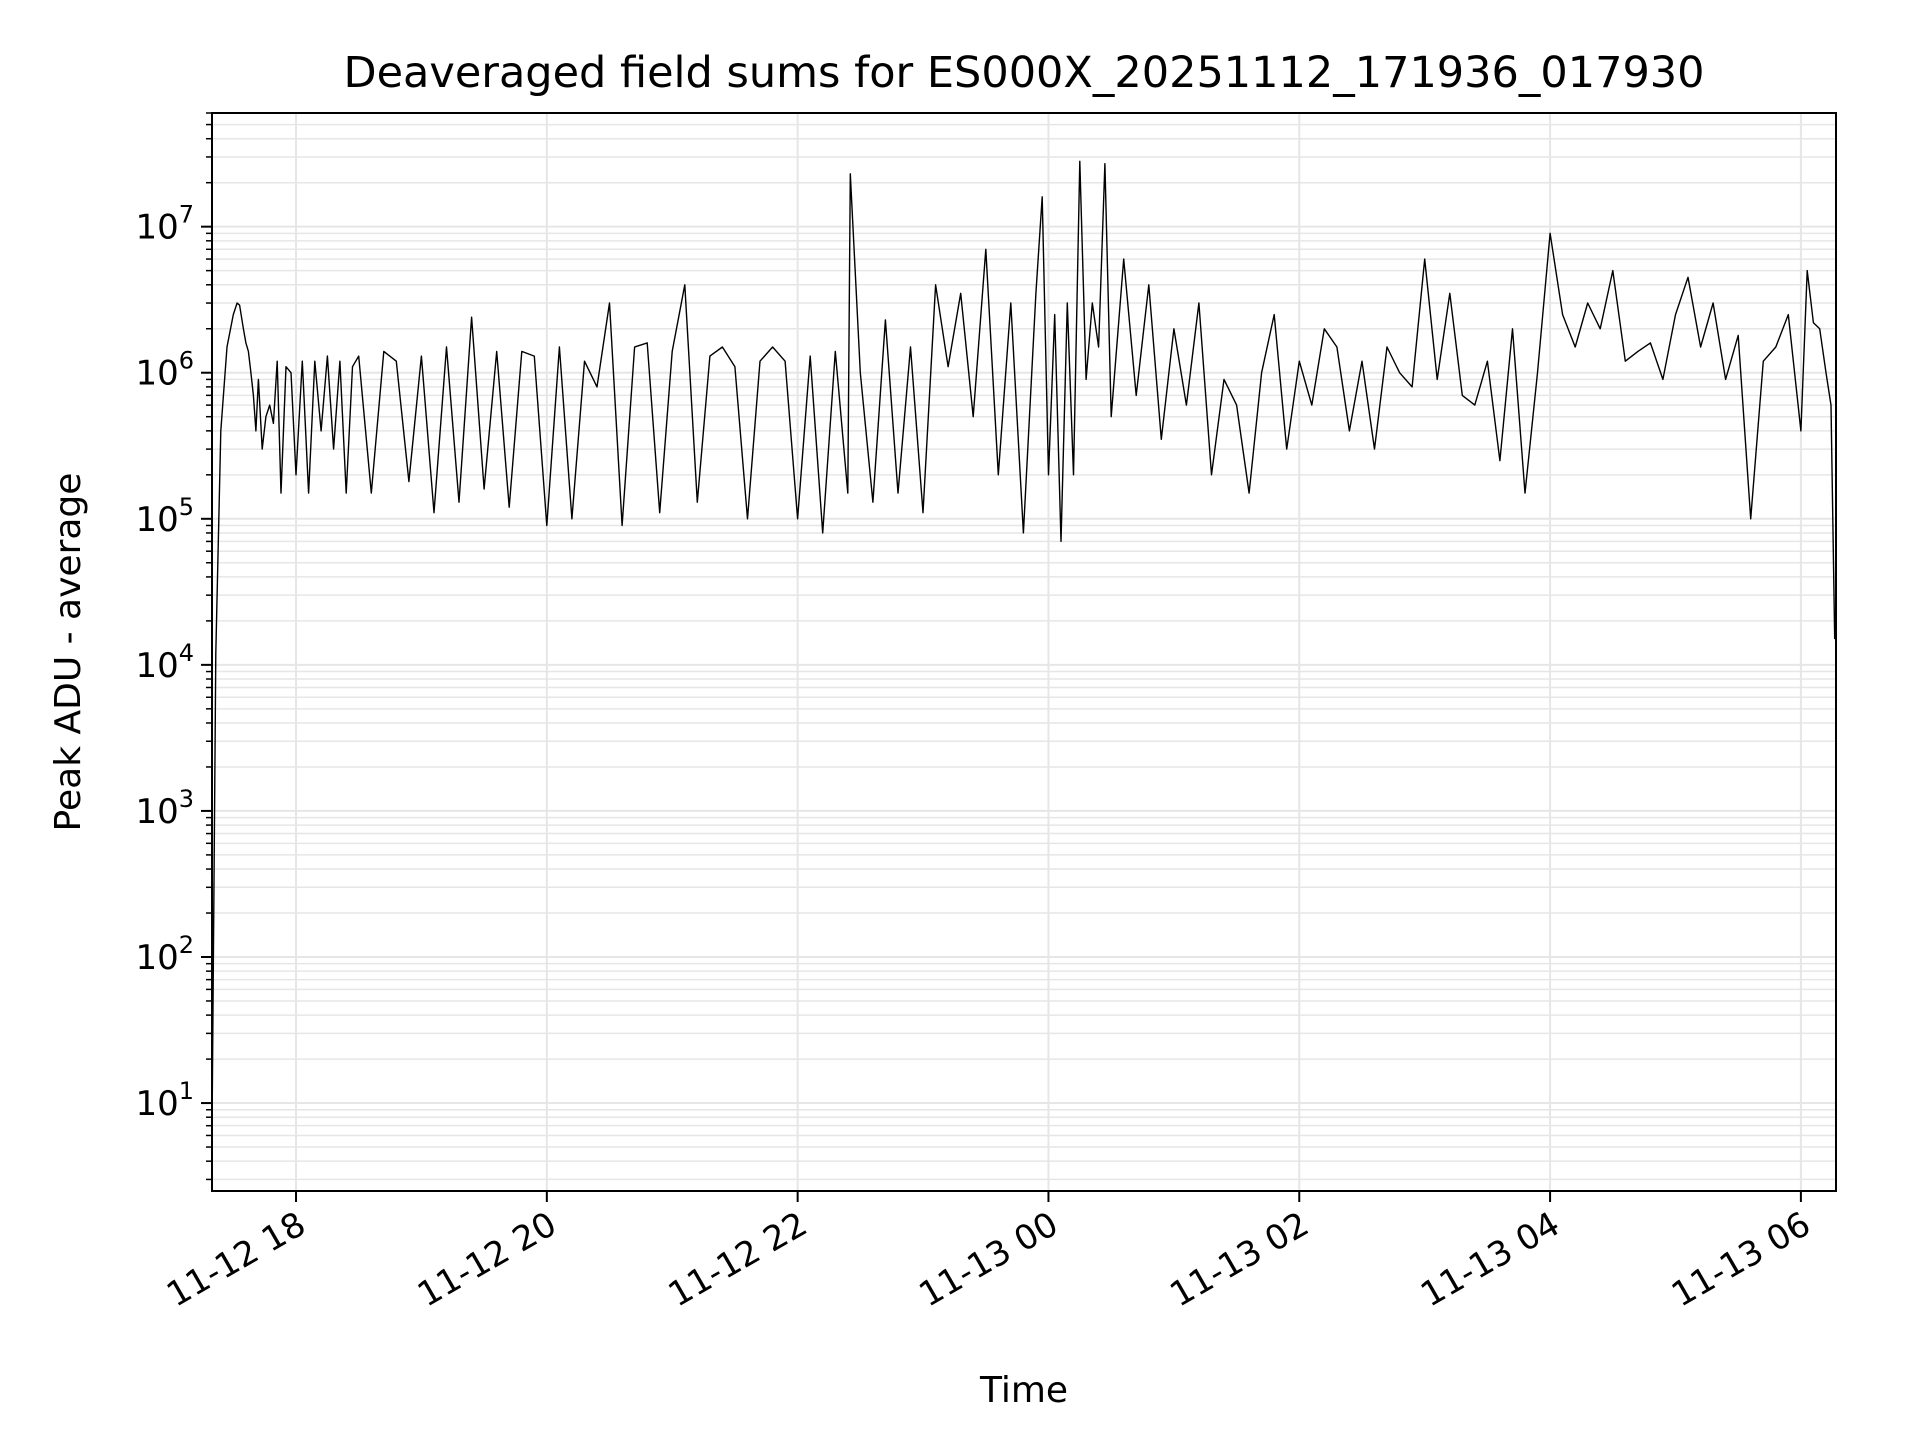  I want to click on y-axis-label: Peak ADU - average, so click(68, 652).